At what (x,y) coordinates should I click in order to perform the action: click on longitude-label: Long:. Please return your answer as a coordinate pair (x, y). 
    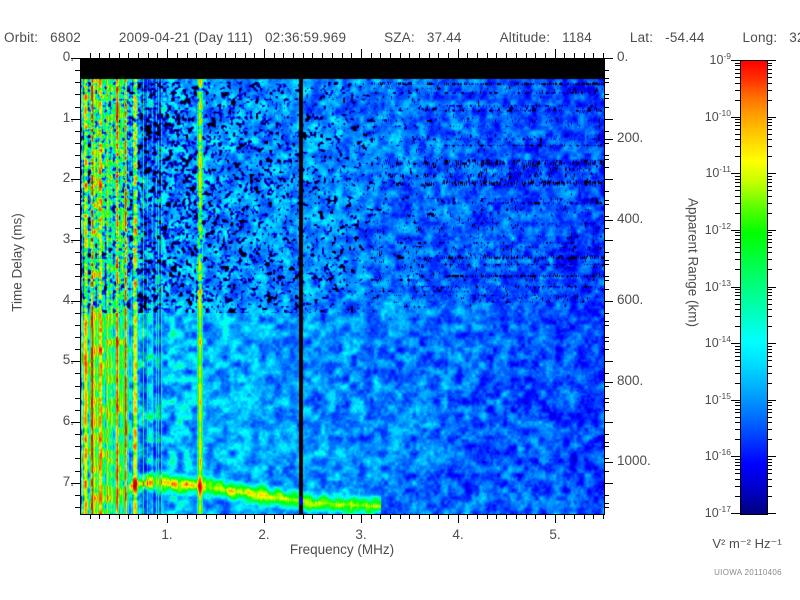
    Looking at the image, I should click on (760, 37).